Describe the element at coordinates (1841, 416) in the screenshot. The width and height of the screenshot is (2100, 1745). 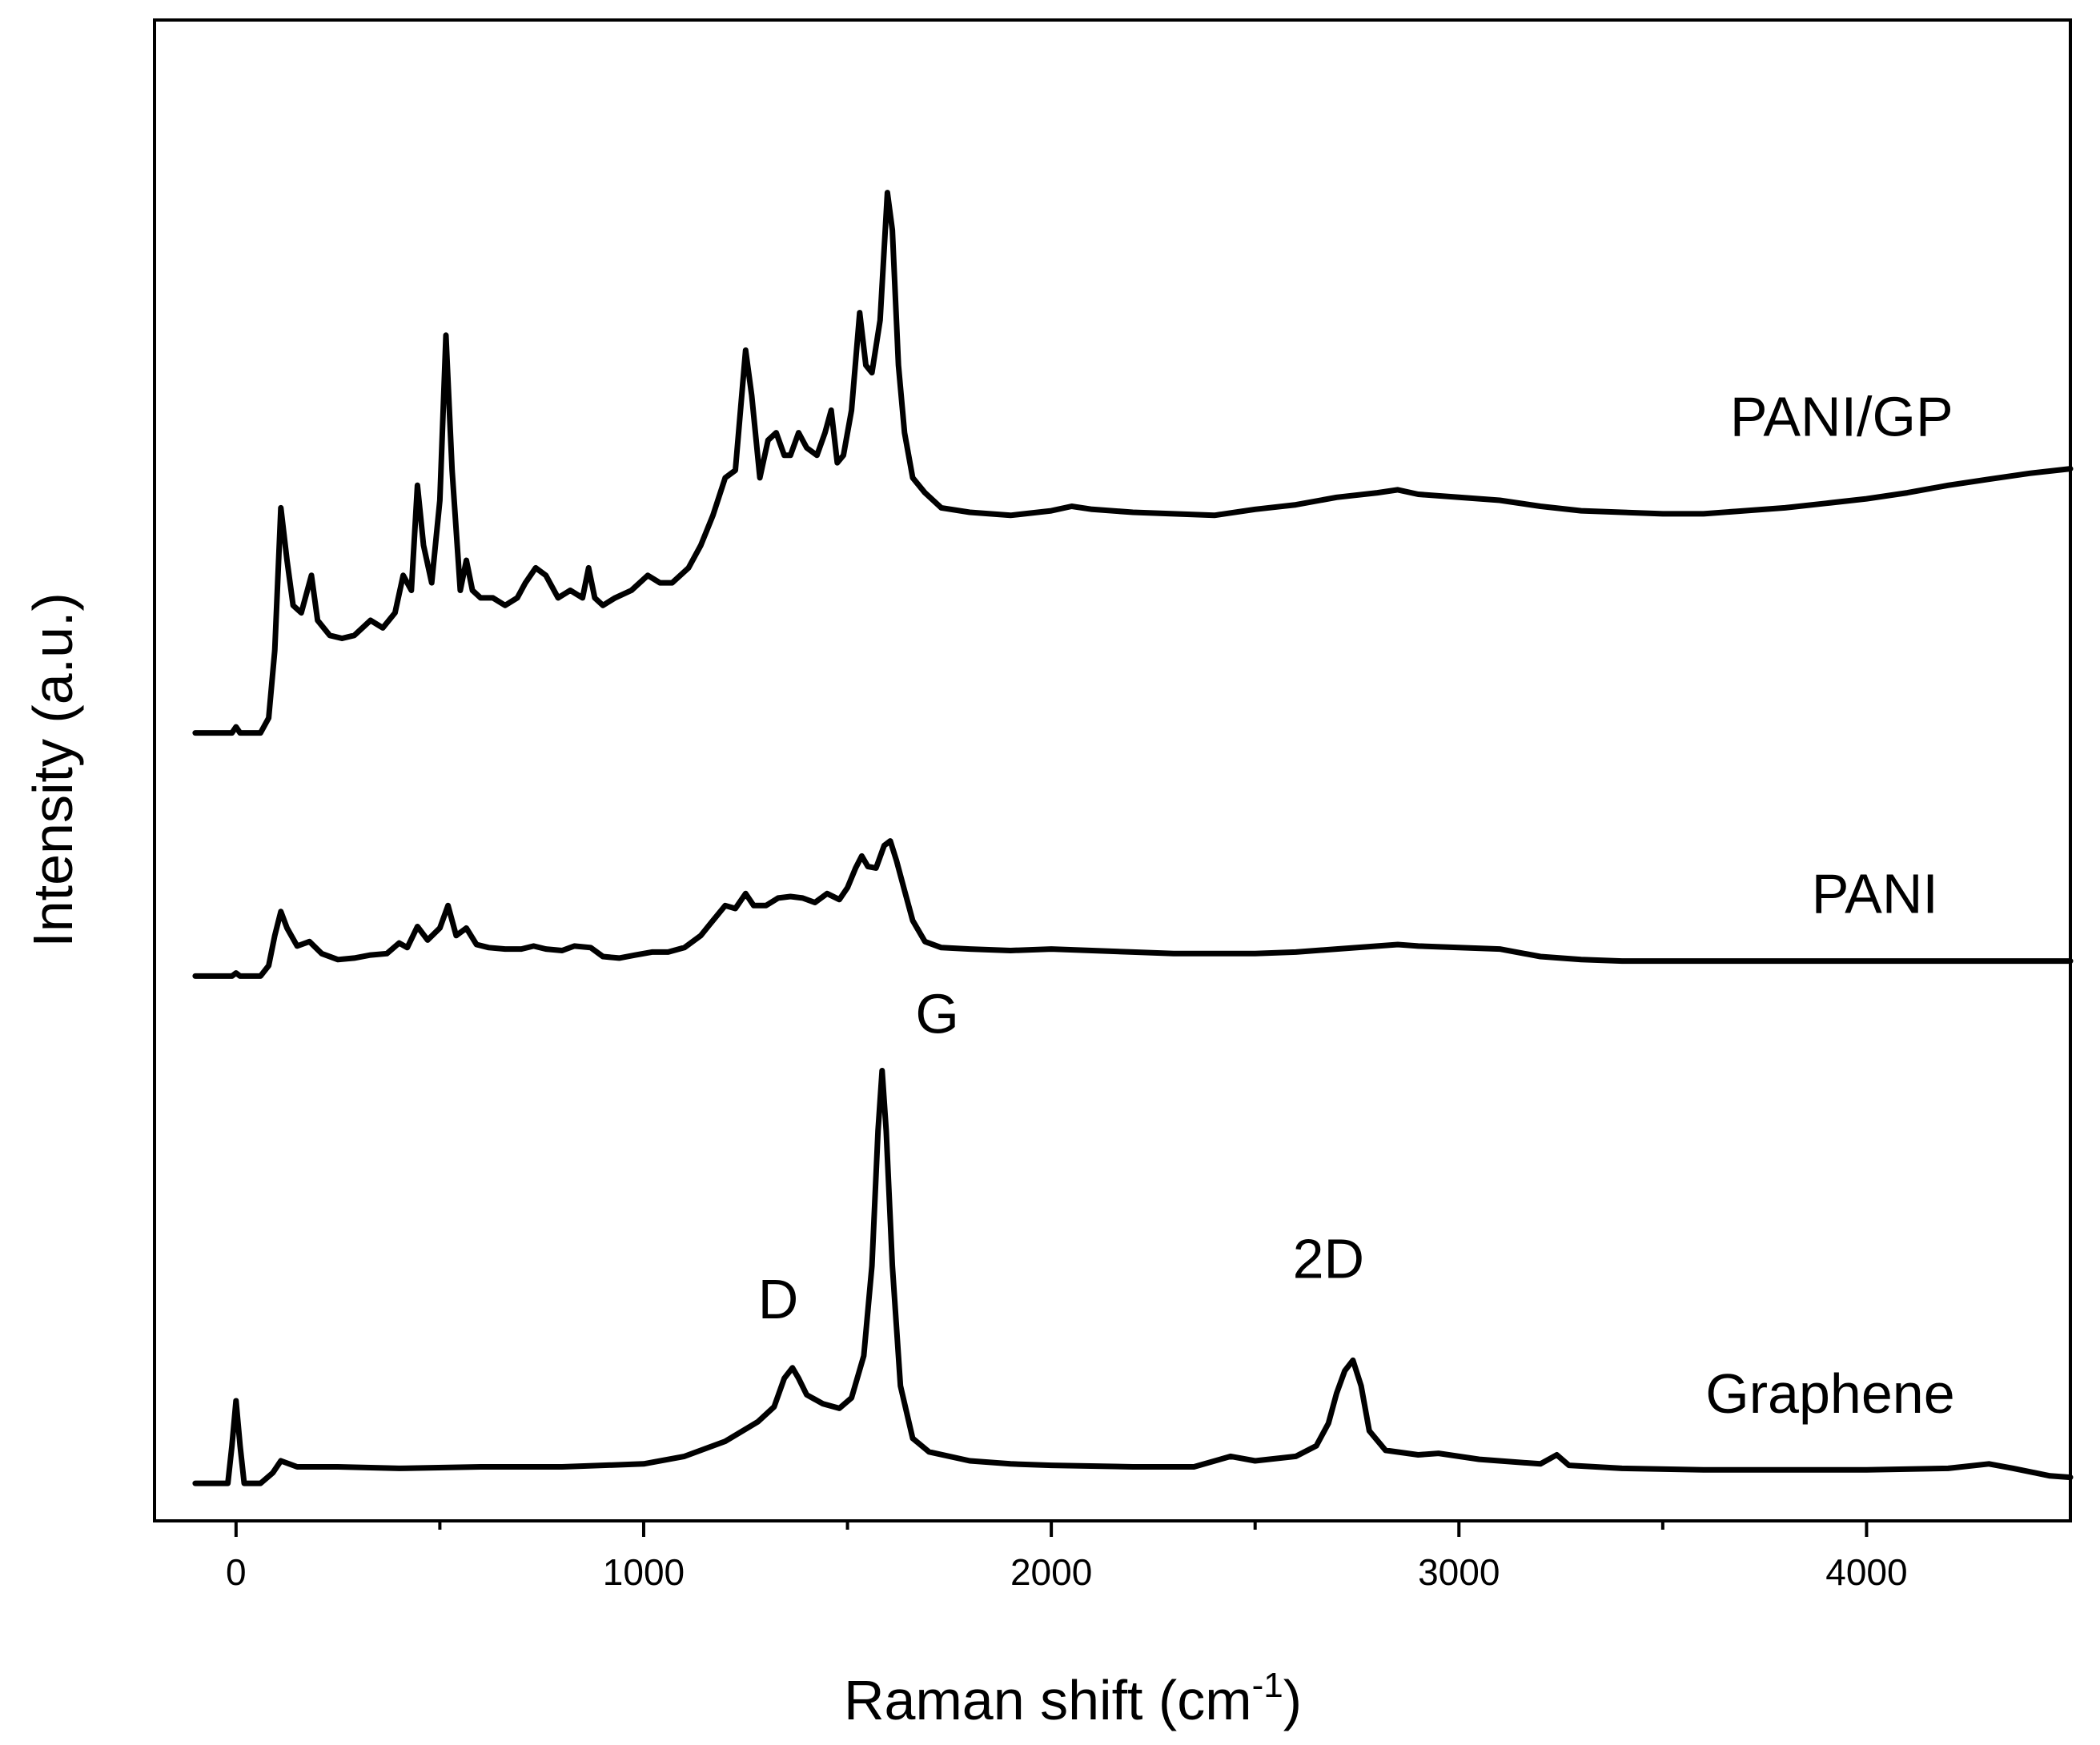
I see `series-label: PANI/GP` at that location.